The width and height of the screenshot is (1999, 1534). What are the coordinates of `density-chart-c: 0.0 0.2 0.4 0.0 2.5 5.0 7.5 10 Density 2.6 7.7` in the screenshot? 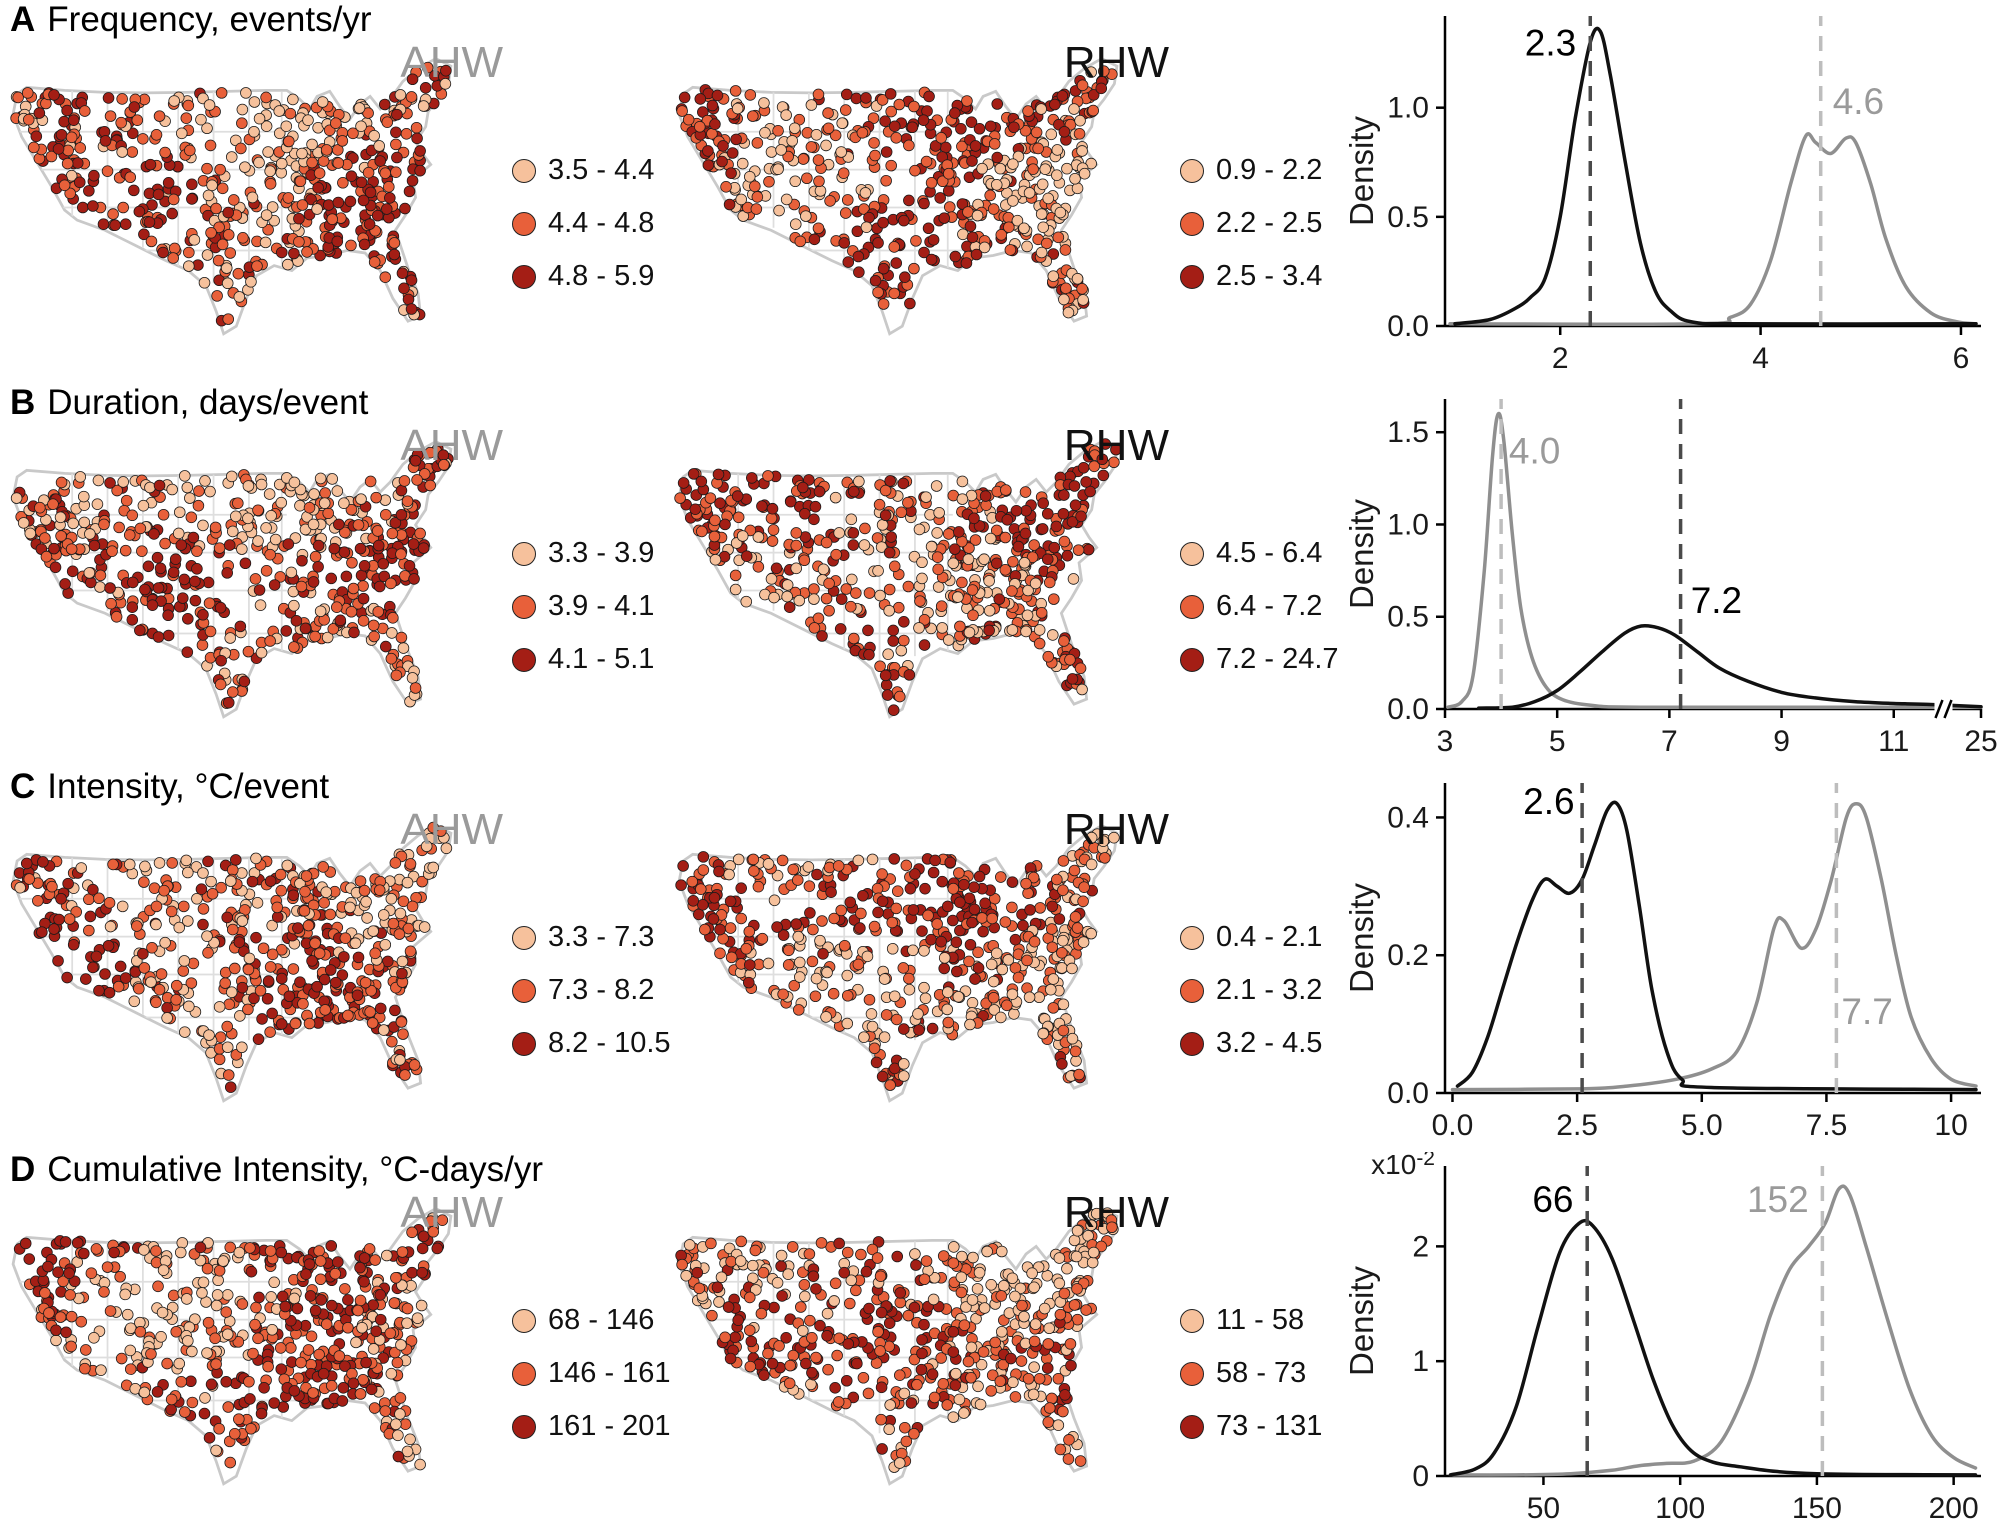 It's located at (1662, 961).